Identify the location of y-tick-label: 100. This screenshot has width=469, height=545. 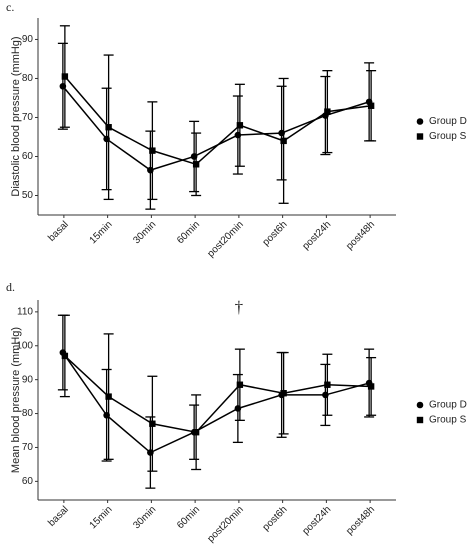
(24, 345).